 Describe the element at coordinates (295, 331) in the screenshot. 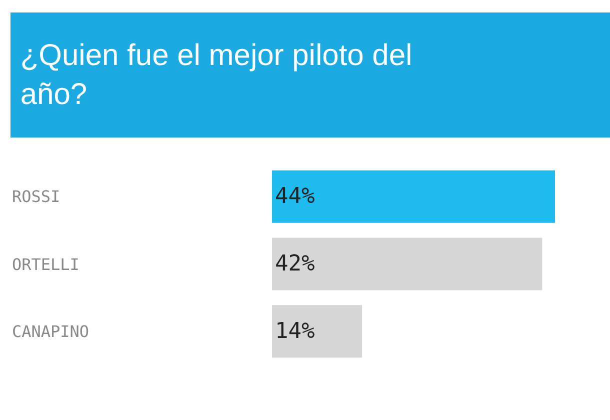

I see `data-label: 14%` at that location.